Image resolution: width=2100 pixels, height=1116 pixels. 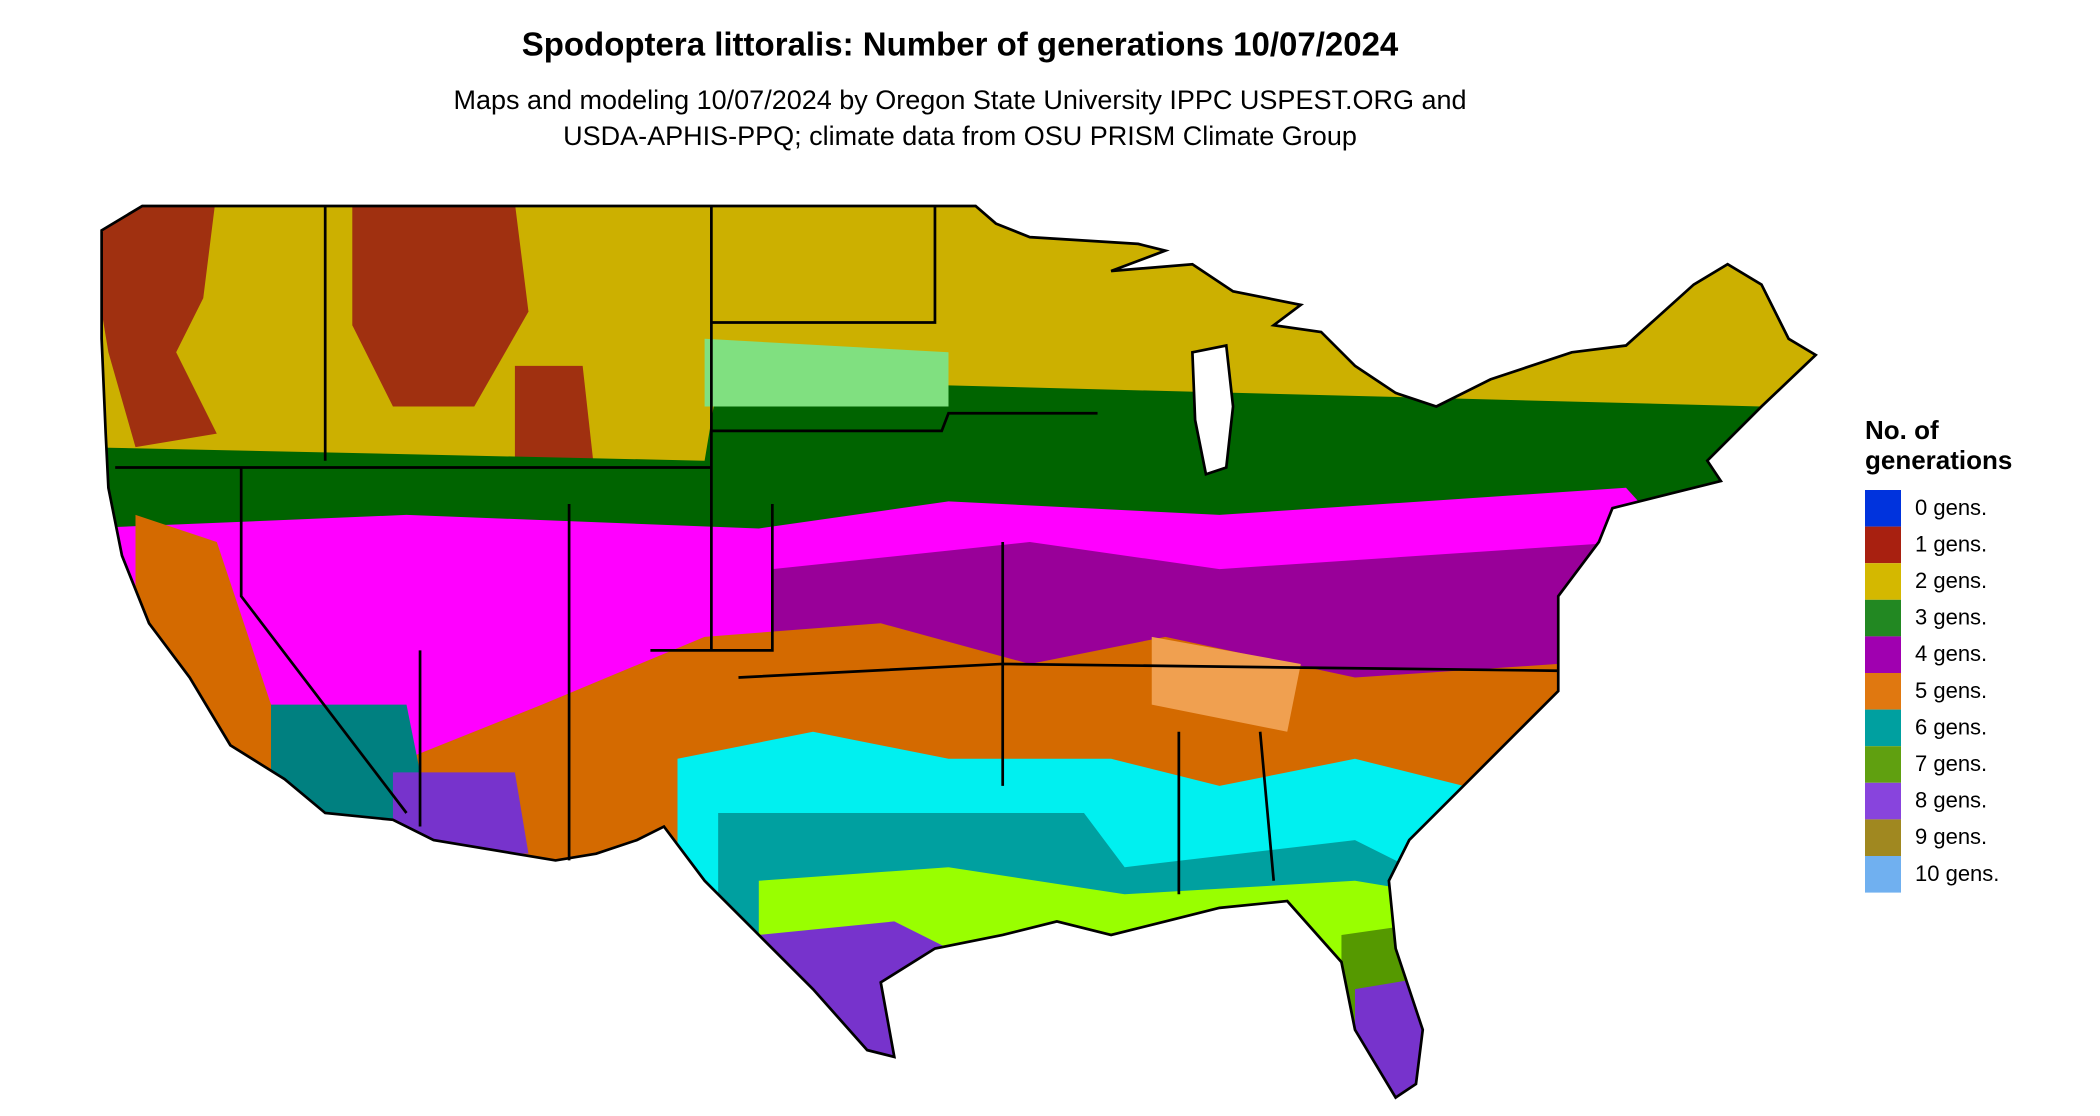 I want to click on legend-title: No. of, so click(x=1902, y=430).